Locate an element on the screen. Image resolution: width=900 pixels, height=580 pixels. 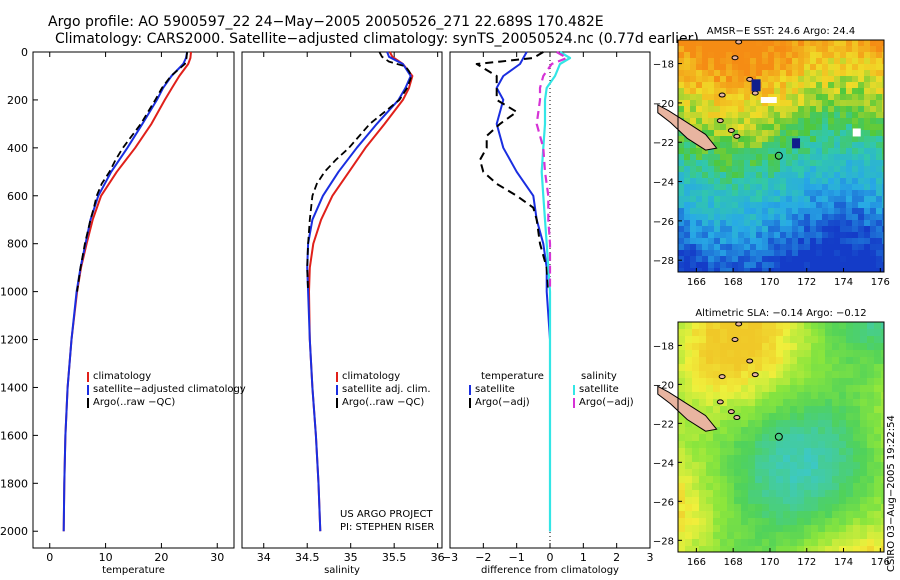
x-tick-label: 2 is located at coordinates (616, 557).